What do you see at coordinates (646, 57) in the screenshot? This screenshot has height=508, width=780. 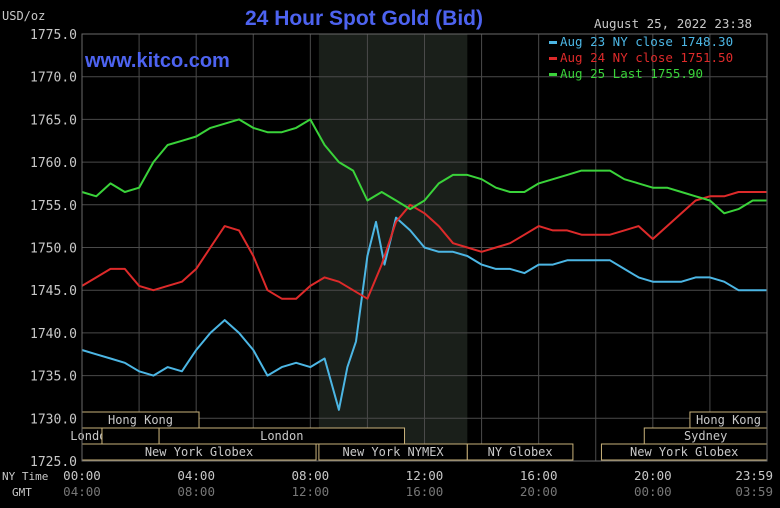 I see `legend-entry: Aug 24 NY close 1751.50` at bounding box center [646, 57].